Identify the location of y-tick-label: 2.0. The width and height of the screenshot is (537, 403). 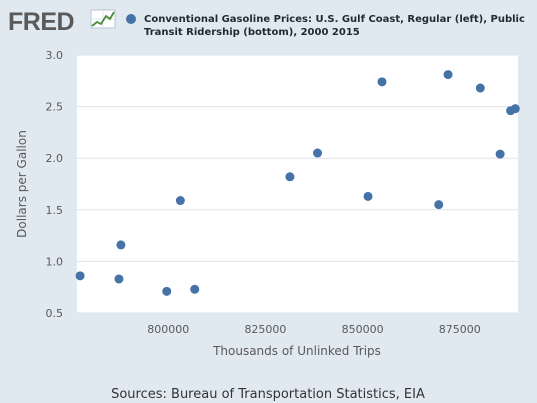
(55, 158).